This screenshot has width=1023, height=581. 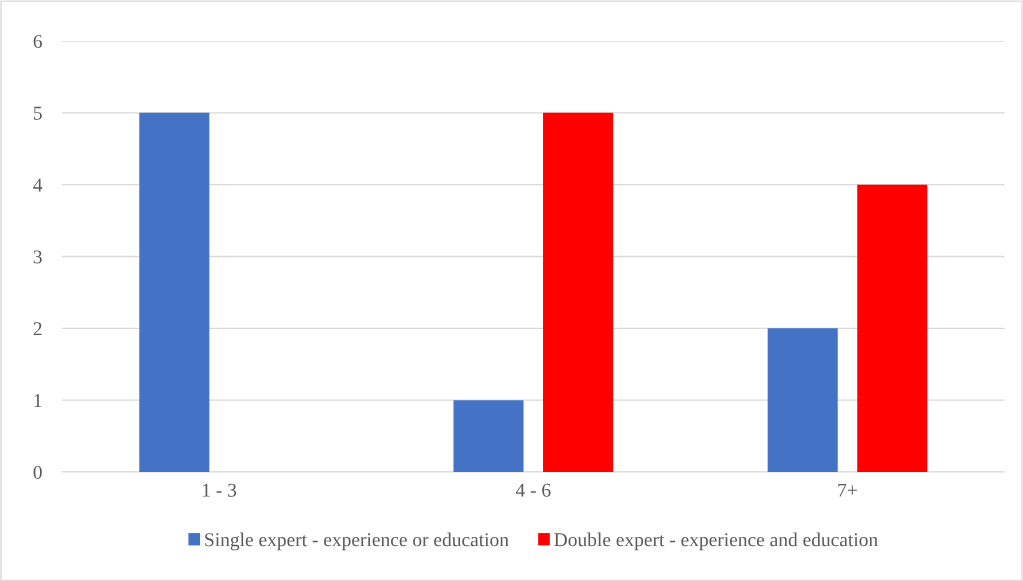 I want to click on y-tick-label: 5, so click(x=37, y=113).